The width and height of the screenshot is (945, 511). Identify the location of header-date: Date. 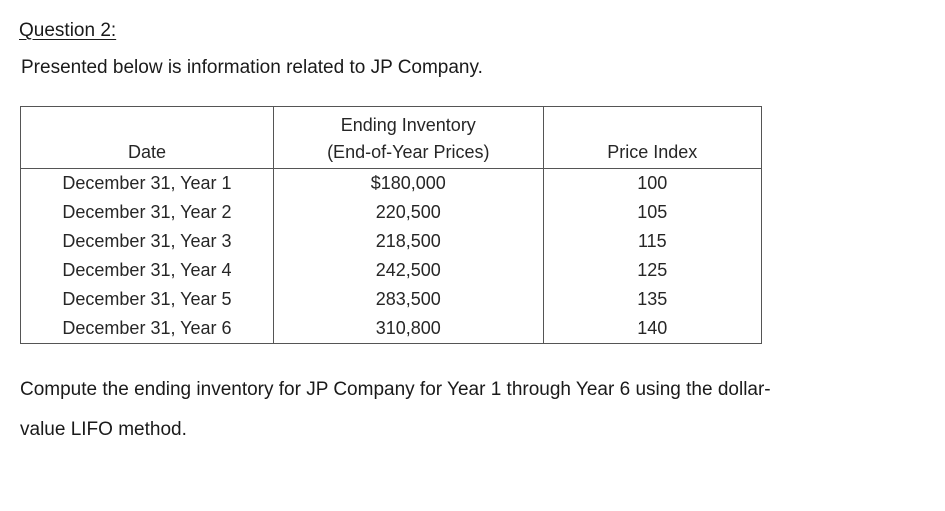
(147, 137).